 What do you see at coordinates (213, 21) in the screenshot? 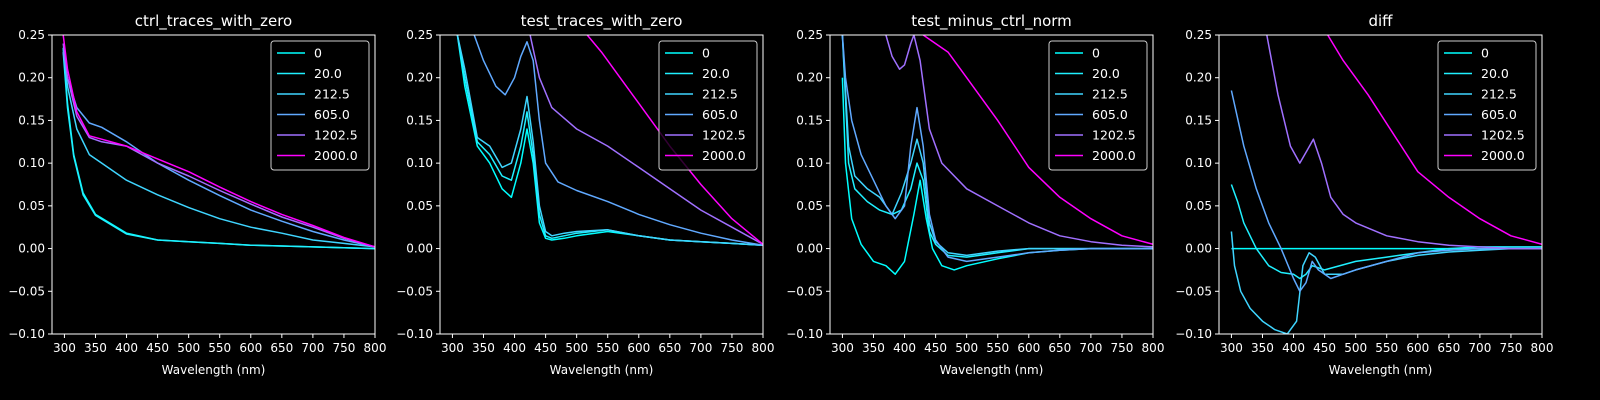
I see `chart-title: ctrl_traces_with_zero` at bounding box center [213, 21].